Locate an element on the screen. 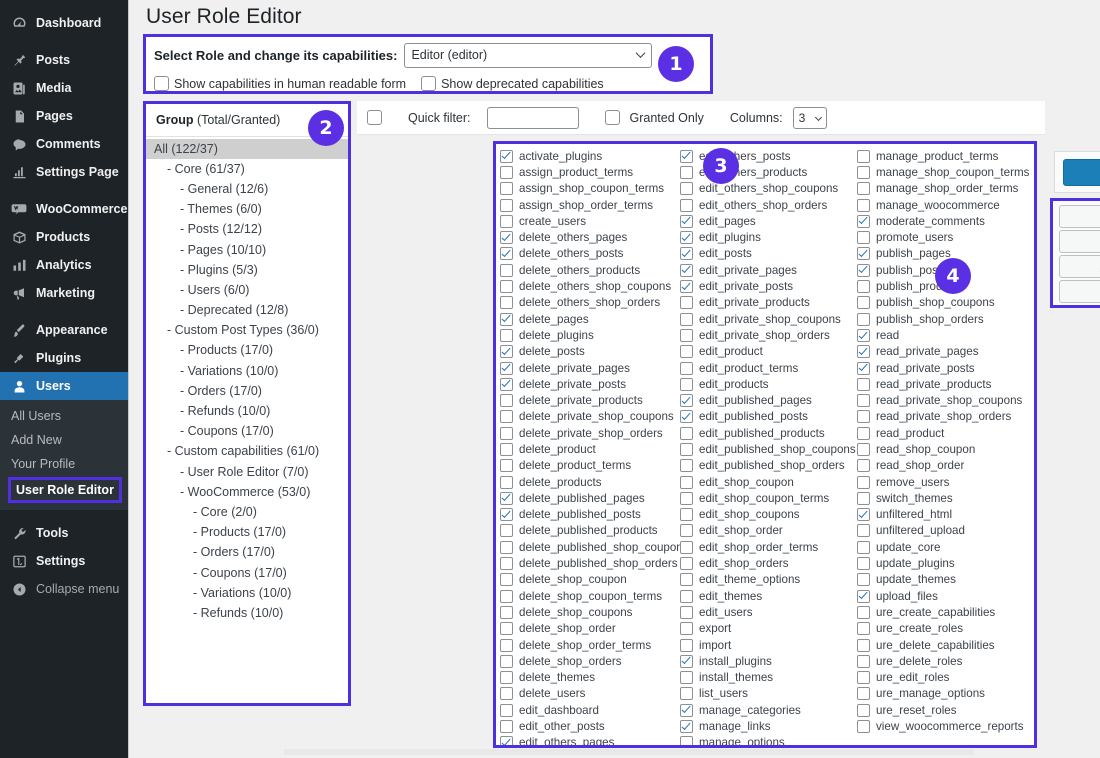  capability-row: edit_published_shop_coupons is located at coordinates (768, 449).